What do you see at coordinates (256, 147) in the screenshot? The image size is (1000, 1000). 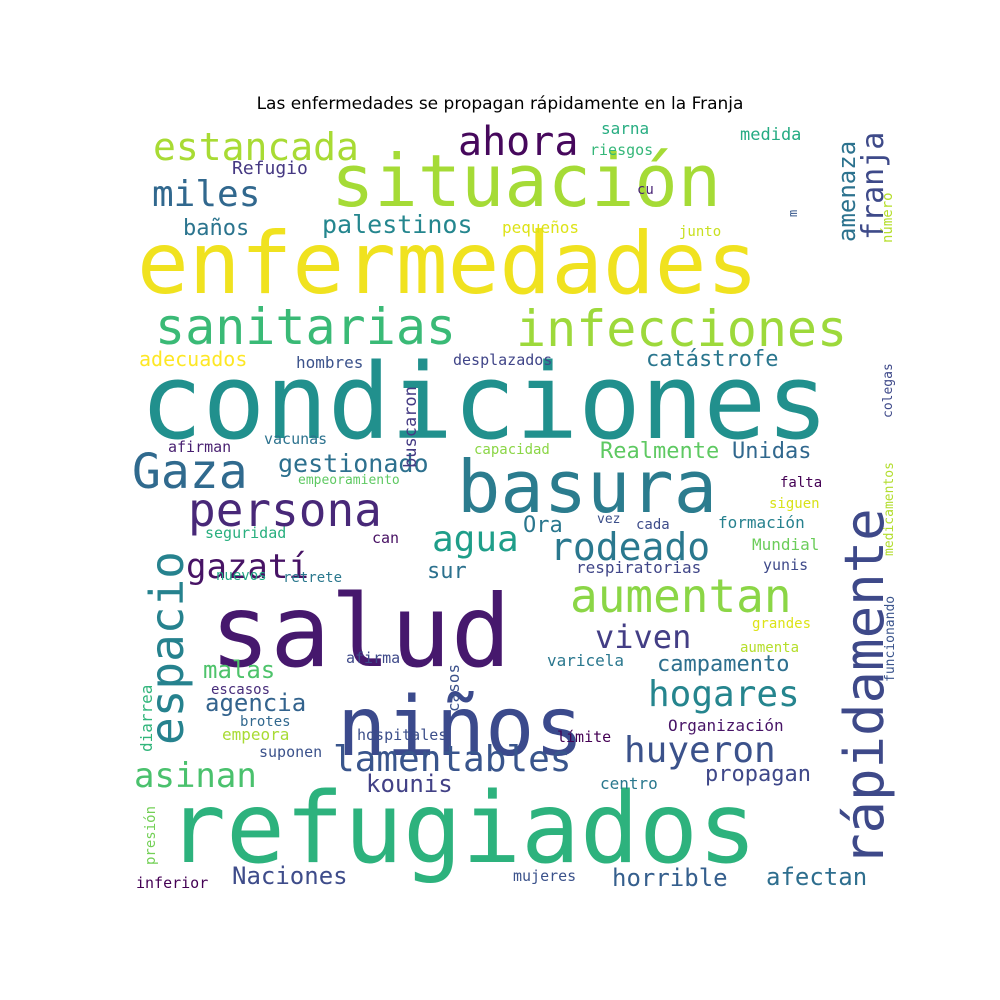 I see `word-estancada: estancada` at bounding box center [256, 147].